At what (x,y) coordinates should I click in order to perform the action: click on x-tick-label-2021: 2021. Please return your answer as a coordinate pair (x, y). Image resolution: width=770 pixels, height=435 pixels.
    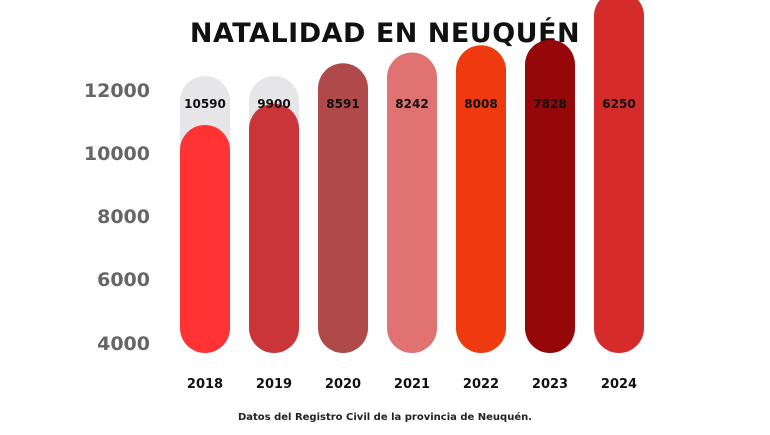
    Looking at the image, I should click on (412, 384).